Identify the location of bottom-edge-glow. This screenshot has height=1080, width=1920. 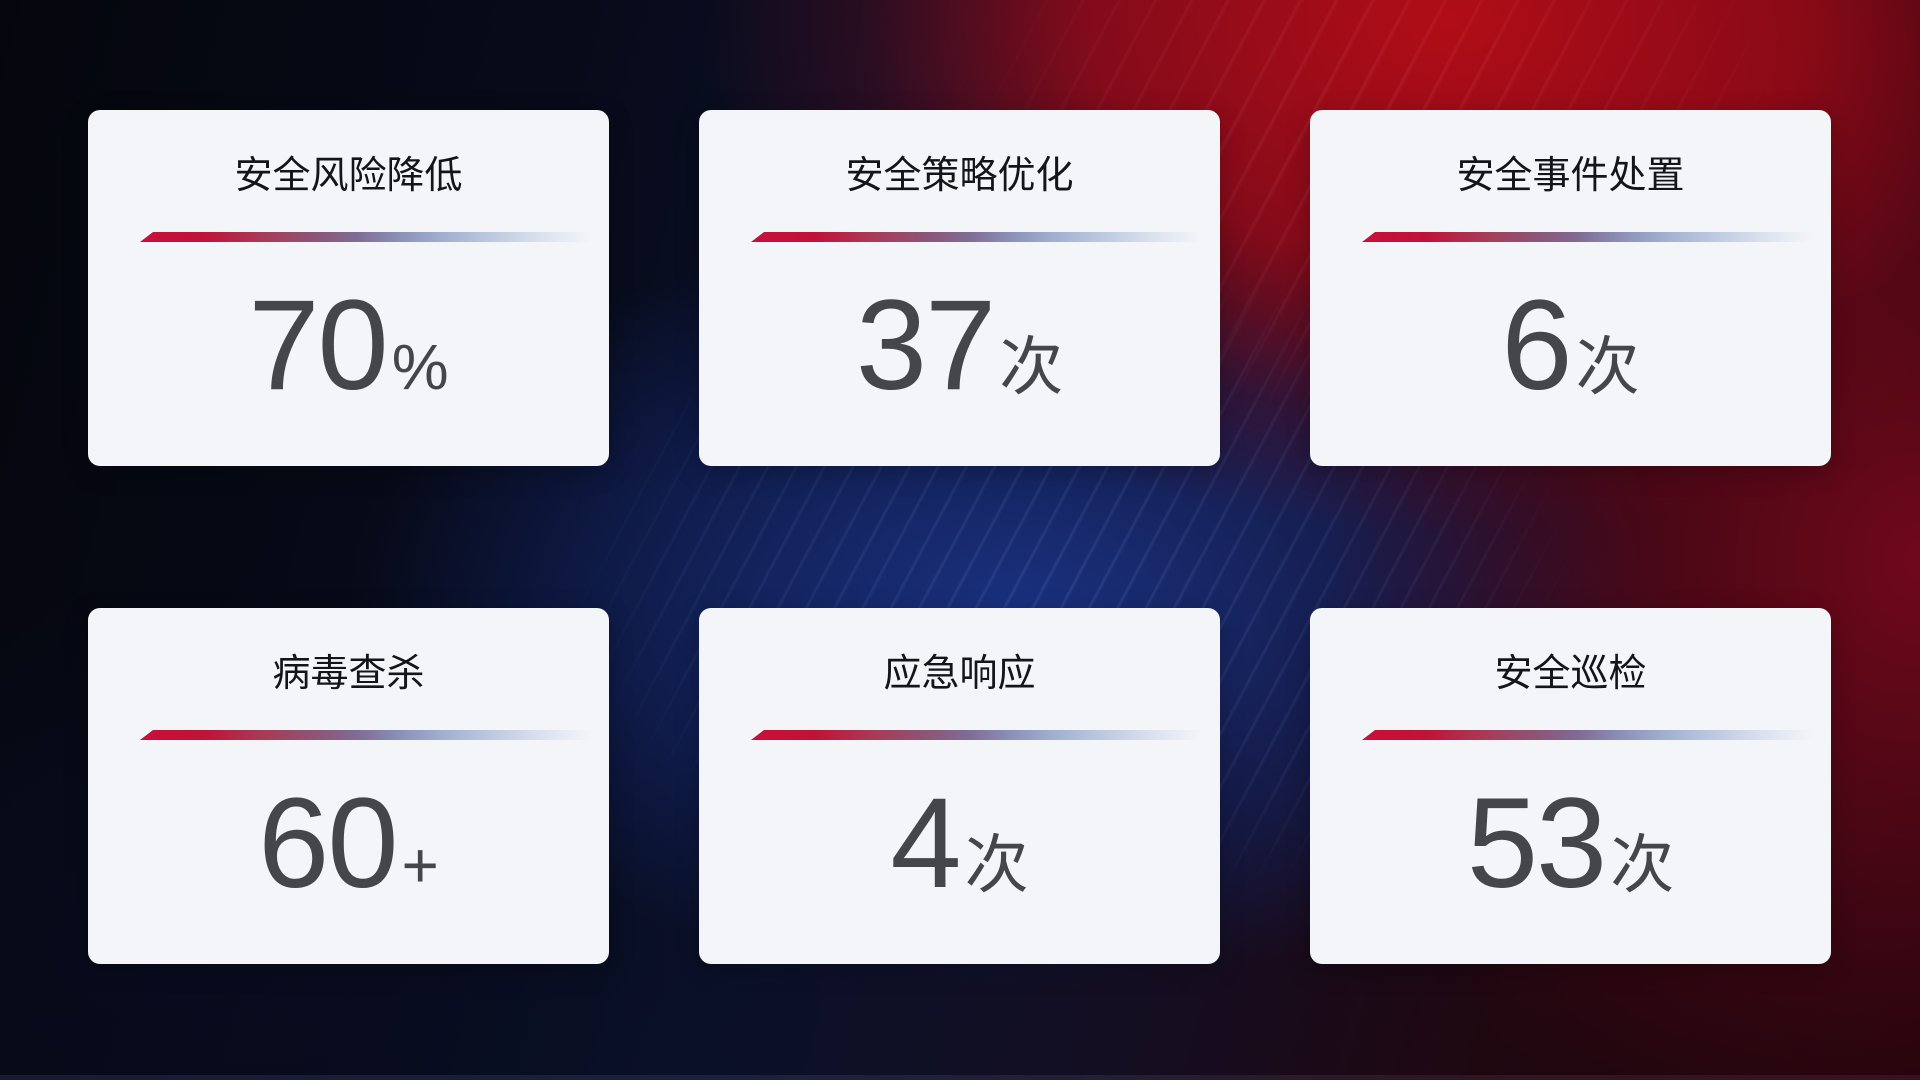
(960, 1077).